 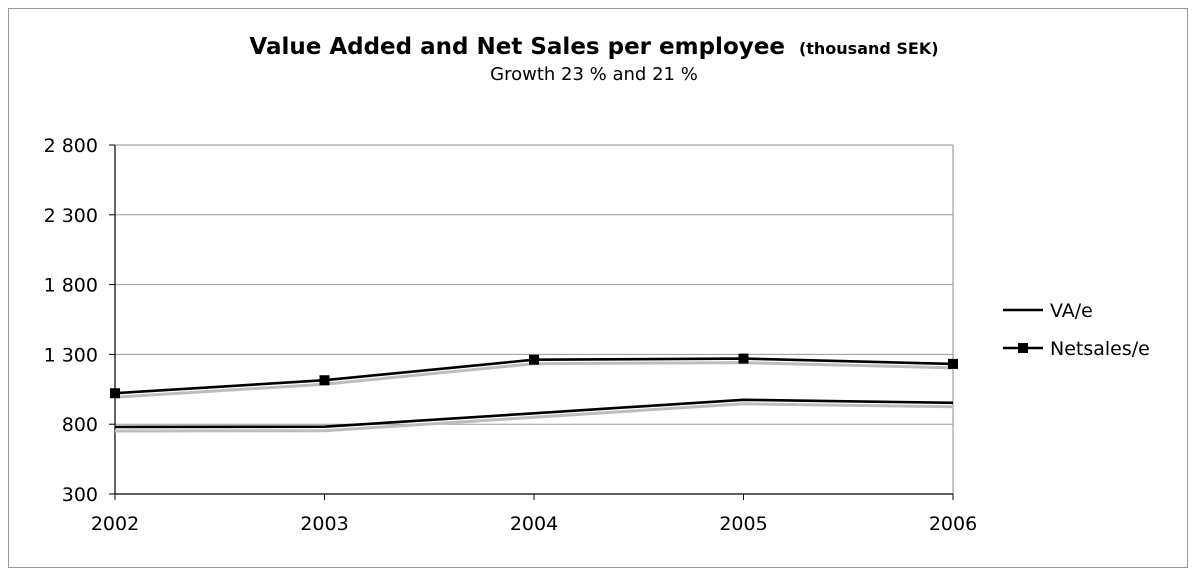 I want to click on series-group, so click(x=534, y=393).